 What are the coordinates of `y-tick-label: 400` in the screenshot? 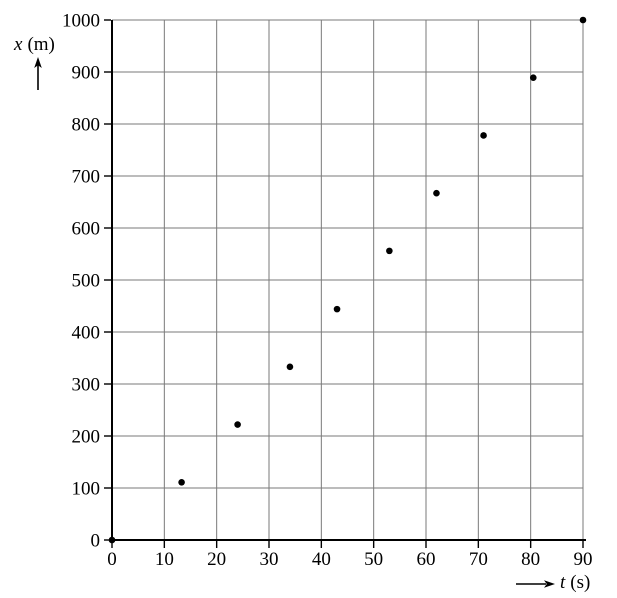 It's located at (86, 333).